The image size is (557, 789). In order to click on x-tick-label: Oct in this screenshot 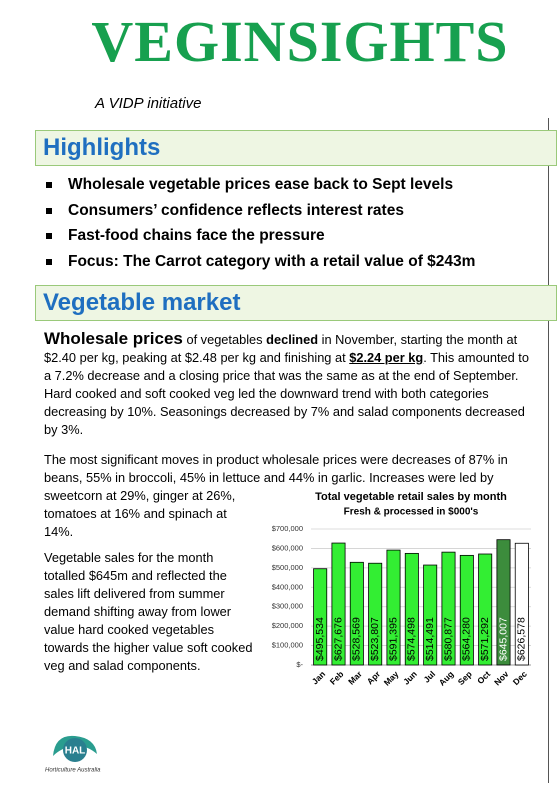, I will do `click(483, 677)`.